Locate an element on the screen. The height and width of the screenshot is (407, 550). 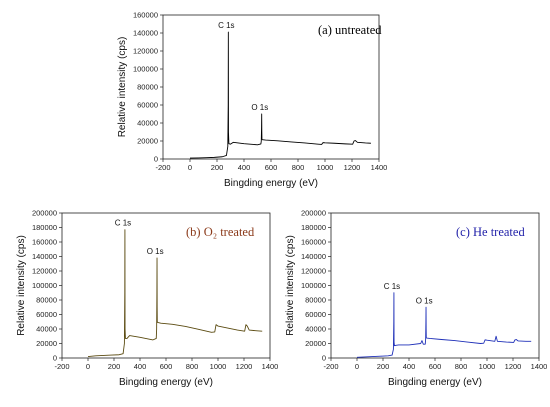
panel-title: (c) He treated is located at coordinates (490, 232).